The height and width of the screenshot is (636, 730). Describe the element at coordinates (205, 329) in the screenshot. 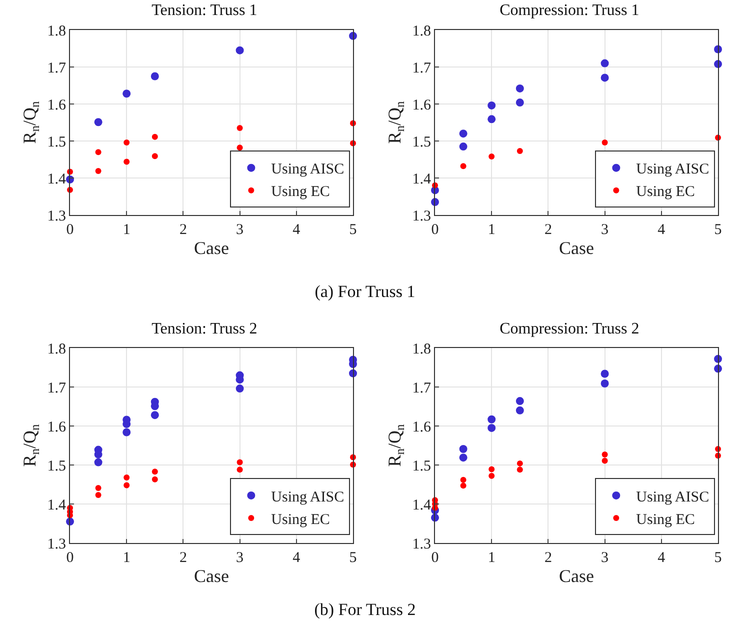

I see `chart-title: Tension: Truss 2` at that location.